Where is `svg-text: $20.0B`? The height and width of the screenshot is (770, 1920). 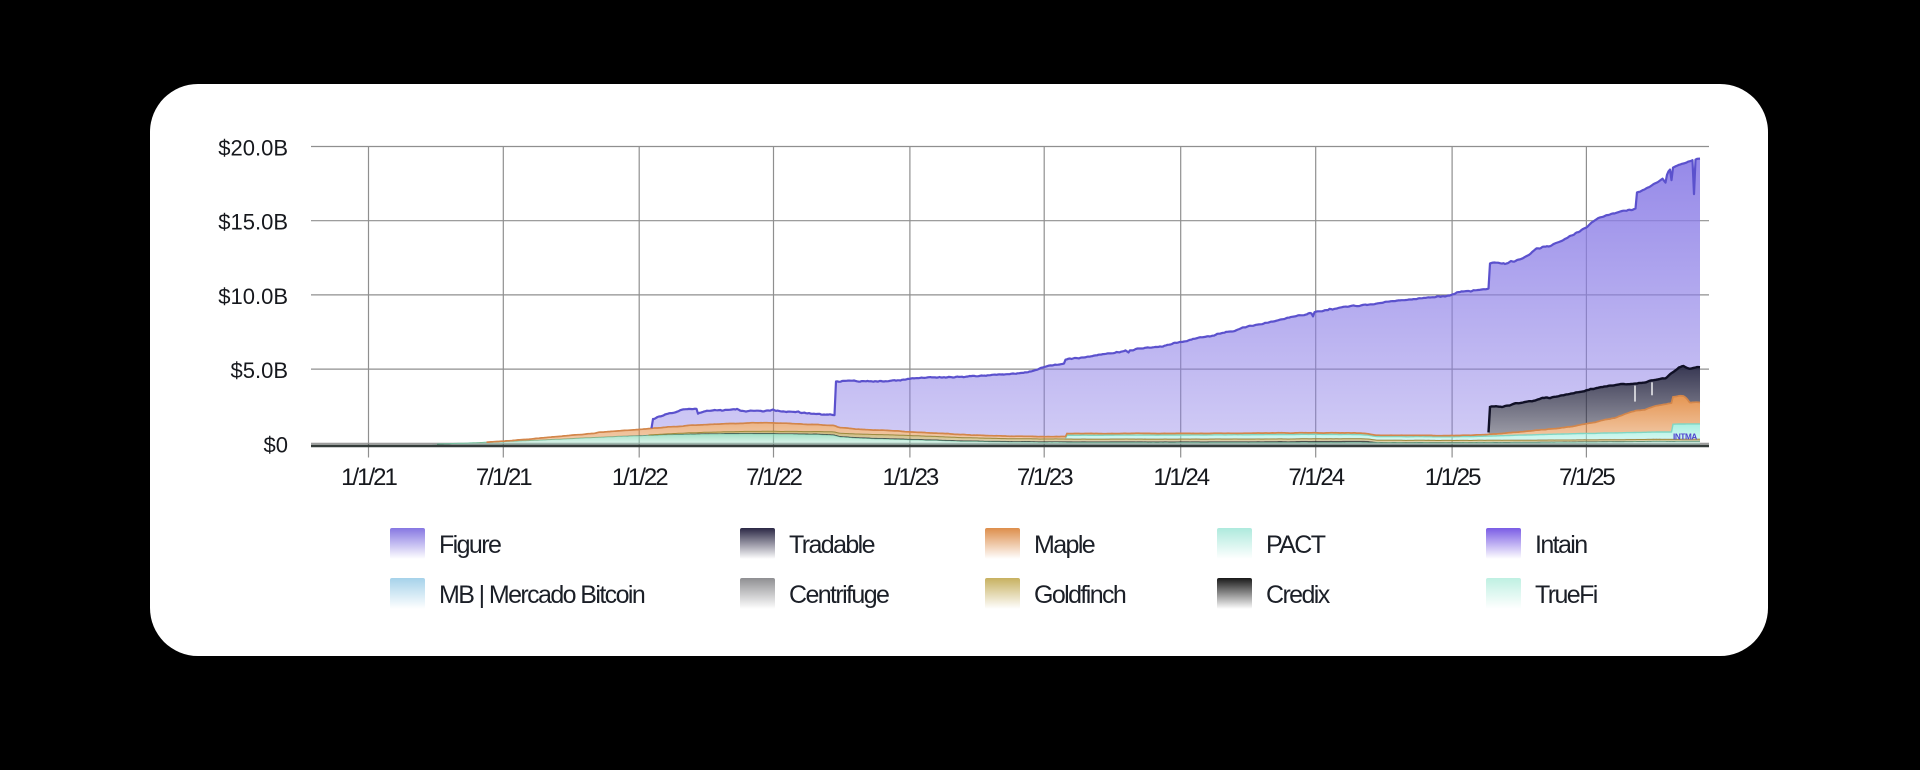 svg-text: $20.0B is located at coordinates (253, 148).